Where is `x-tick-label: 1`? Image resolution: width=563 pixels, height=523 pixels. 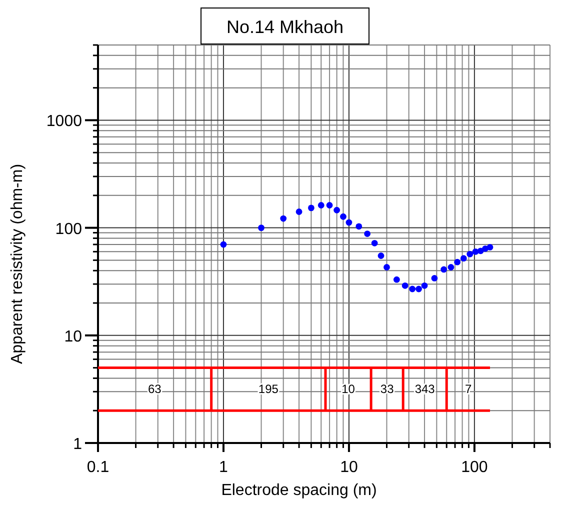
x-tick-label: 1 is located at coordinates (223, 467).